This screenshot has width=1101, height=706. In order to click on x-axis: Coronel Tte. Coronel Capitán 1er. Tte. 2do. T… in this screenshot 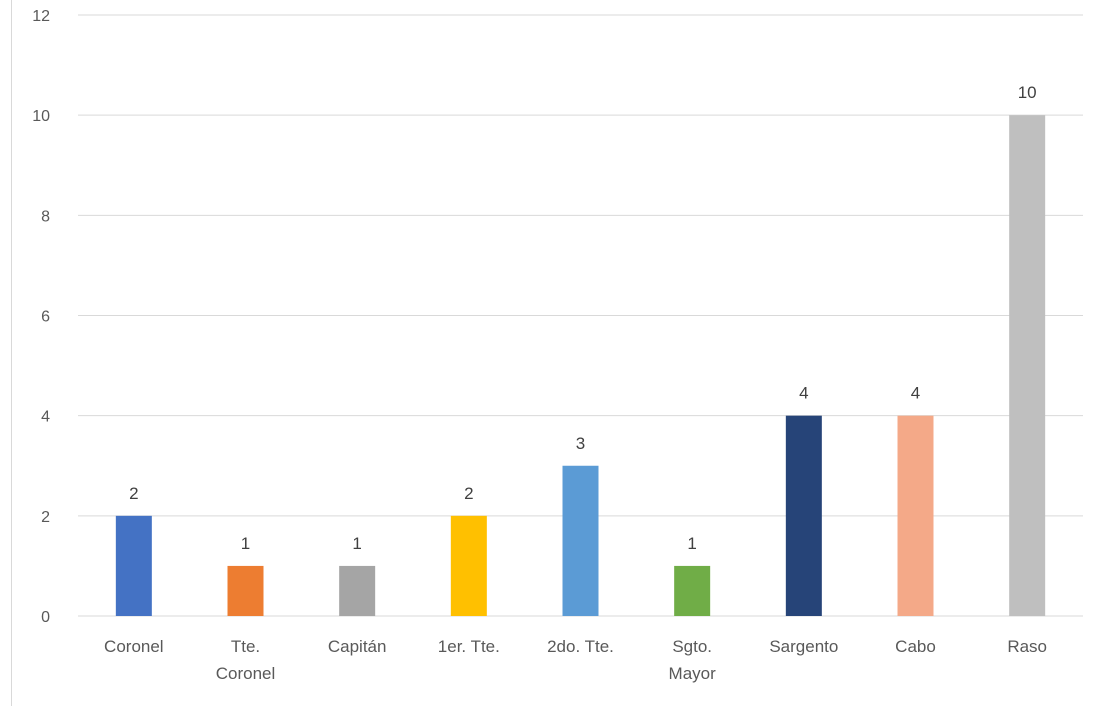, I will do `click(575, 660)`.